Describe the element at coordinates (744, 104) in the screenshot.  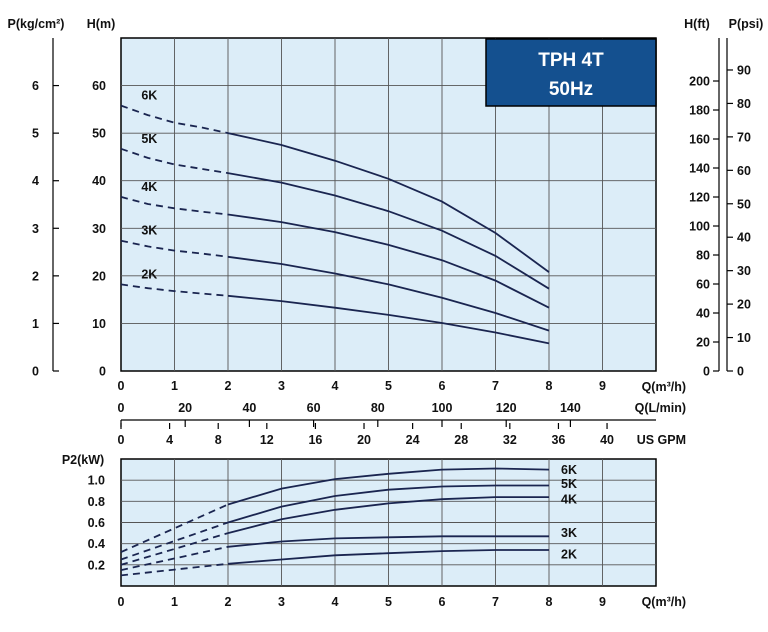
I see `psi-tick-label: 80` at that location.